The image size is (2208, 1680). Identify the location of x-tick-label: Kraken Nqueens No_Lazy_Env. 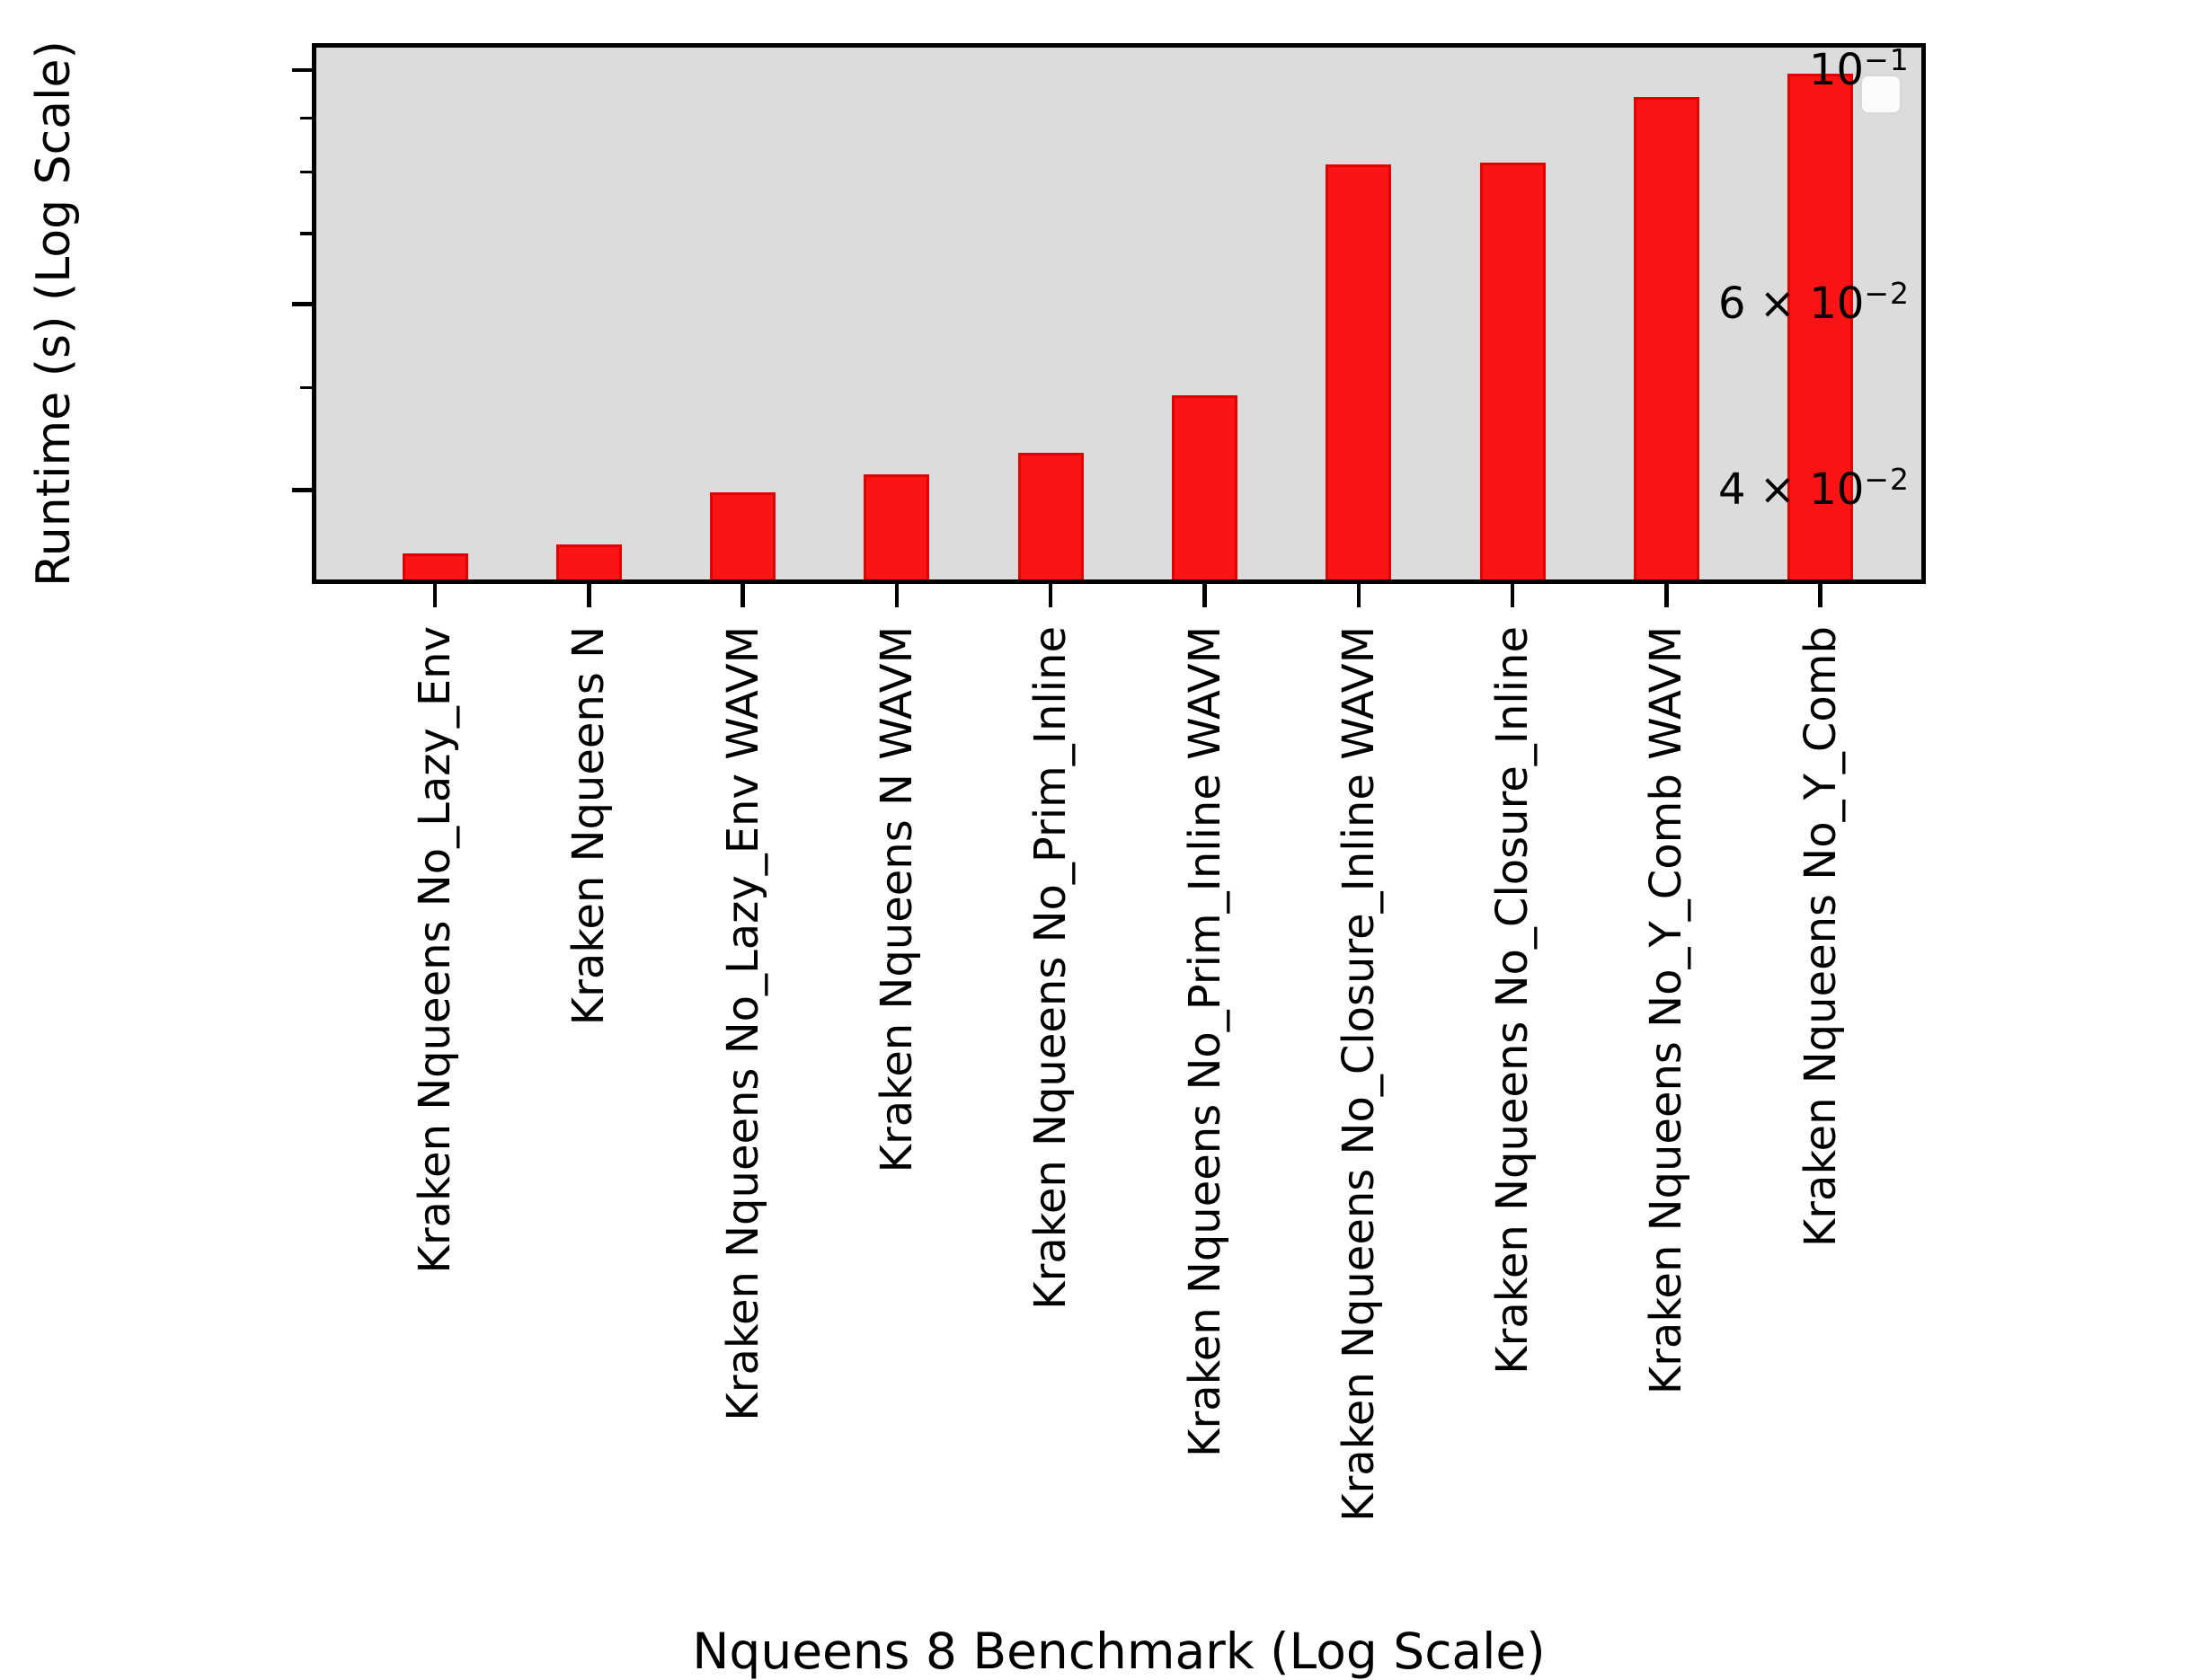
(435, 950).